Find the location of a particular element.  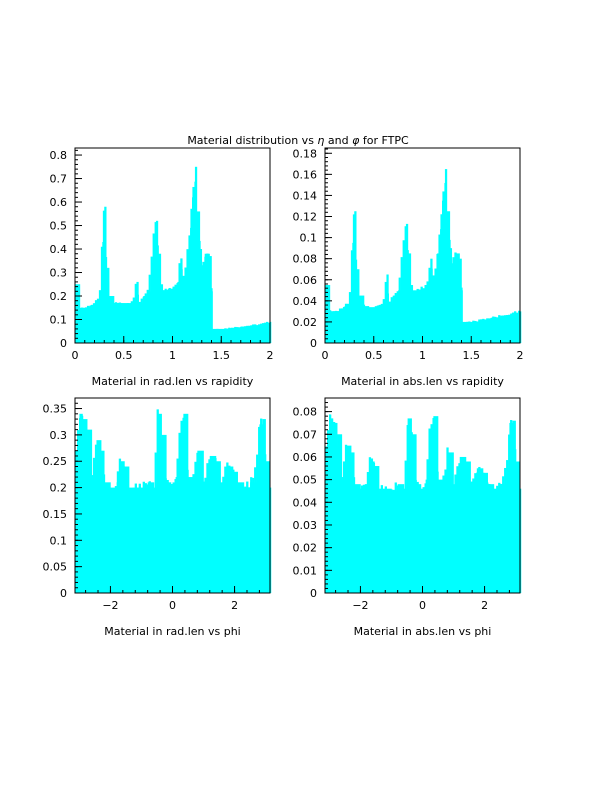

y-tick-label: 0.16 is located at coordinates (305, 174).